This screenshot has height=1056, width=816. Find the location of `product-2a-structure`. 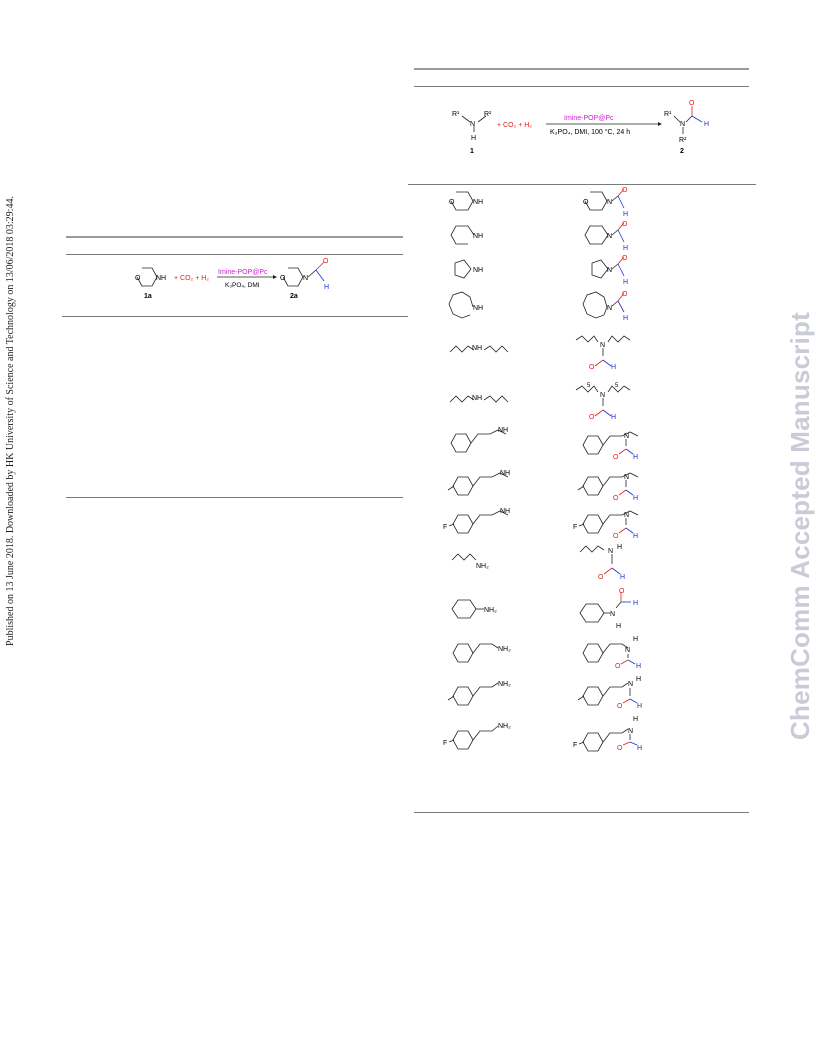

product-2a-structure is located at coordinates (299, 277).